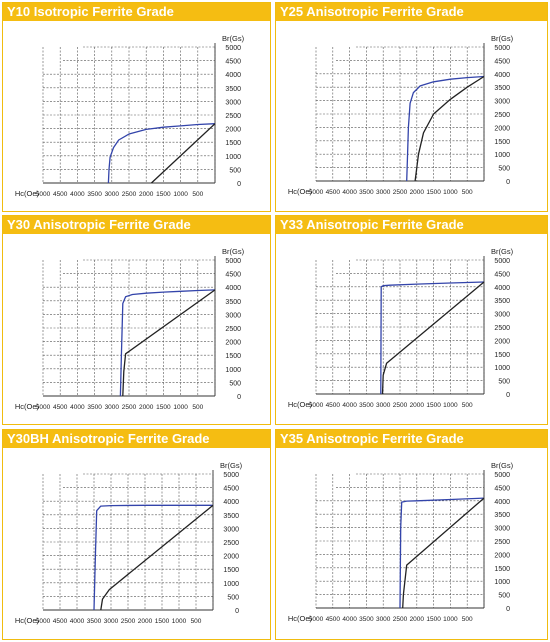  What do you see at coordinates (411, 12) in the screenshot?
I see `chart-title: Y25 Anisotropic Ferrite Grade` at bounding box center [411, 12].